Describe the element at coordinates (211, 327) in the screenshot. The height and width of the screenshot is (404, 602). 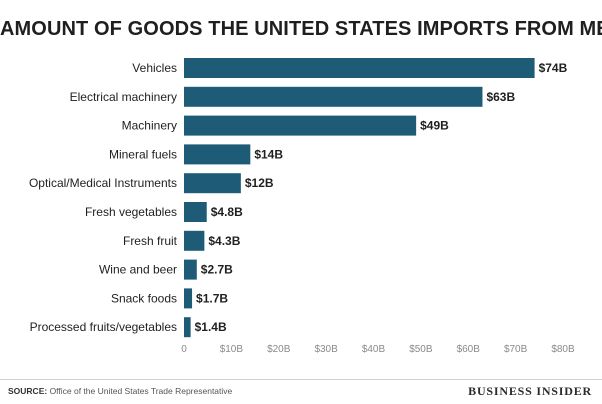
I see `value-label: $1.4B` at that location.